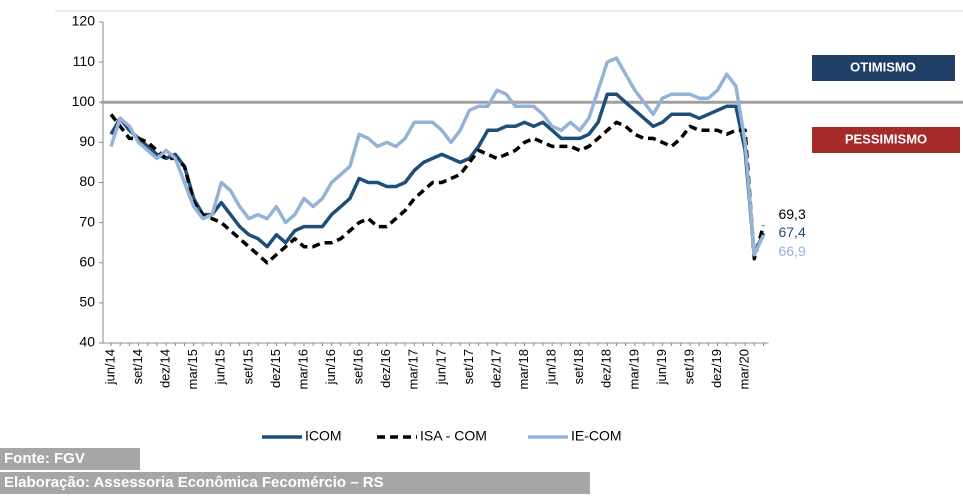  What do you see at coordinates (744, 369) in the screenshot?
I see `x-tick-label: mar/20` at bounding box center [744, 369].